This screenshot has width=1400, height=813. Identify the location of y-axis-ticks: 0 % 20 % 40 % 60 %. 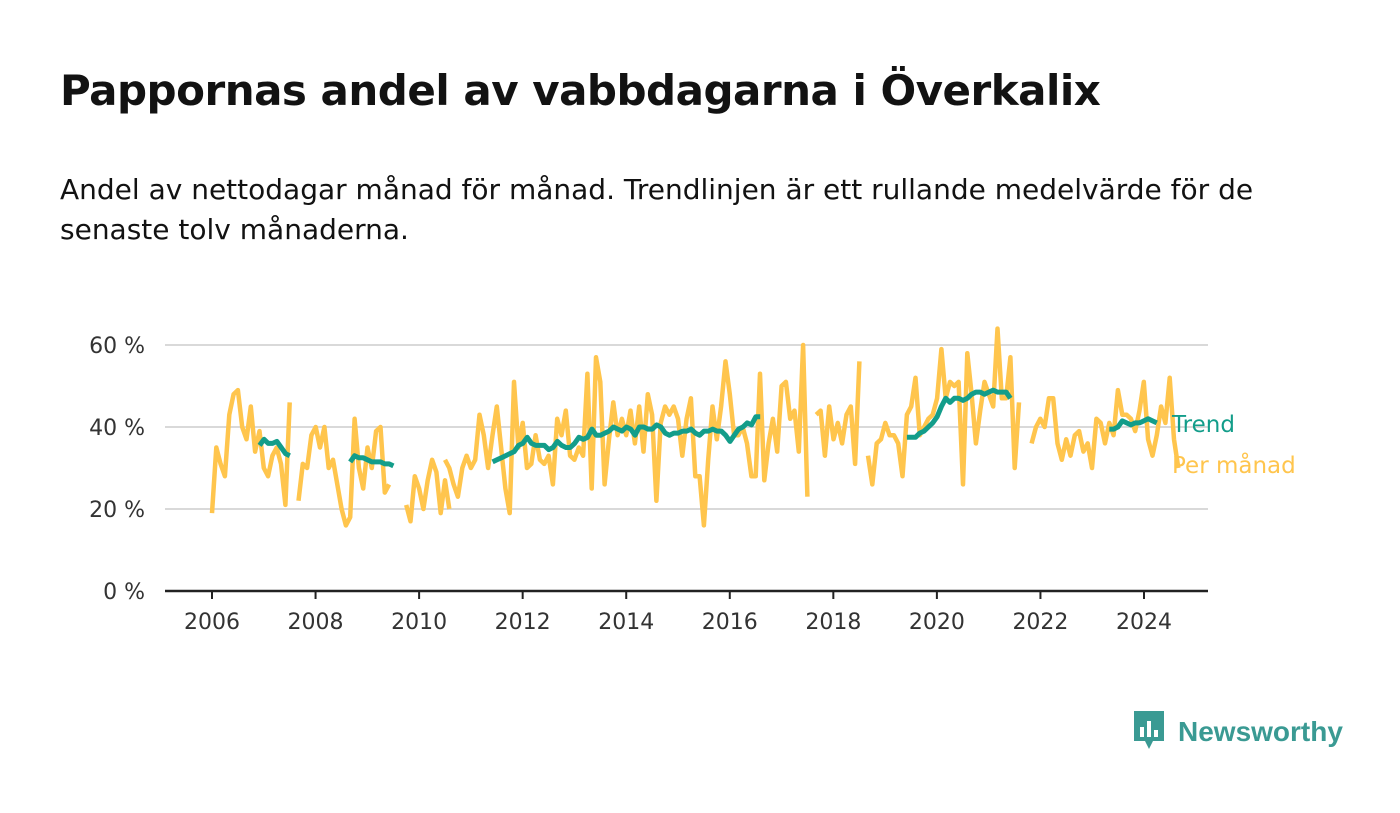
(117, 469).